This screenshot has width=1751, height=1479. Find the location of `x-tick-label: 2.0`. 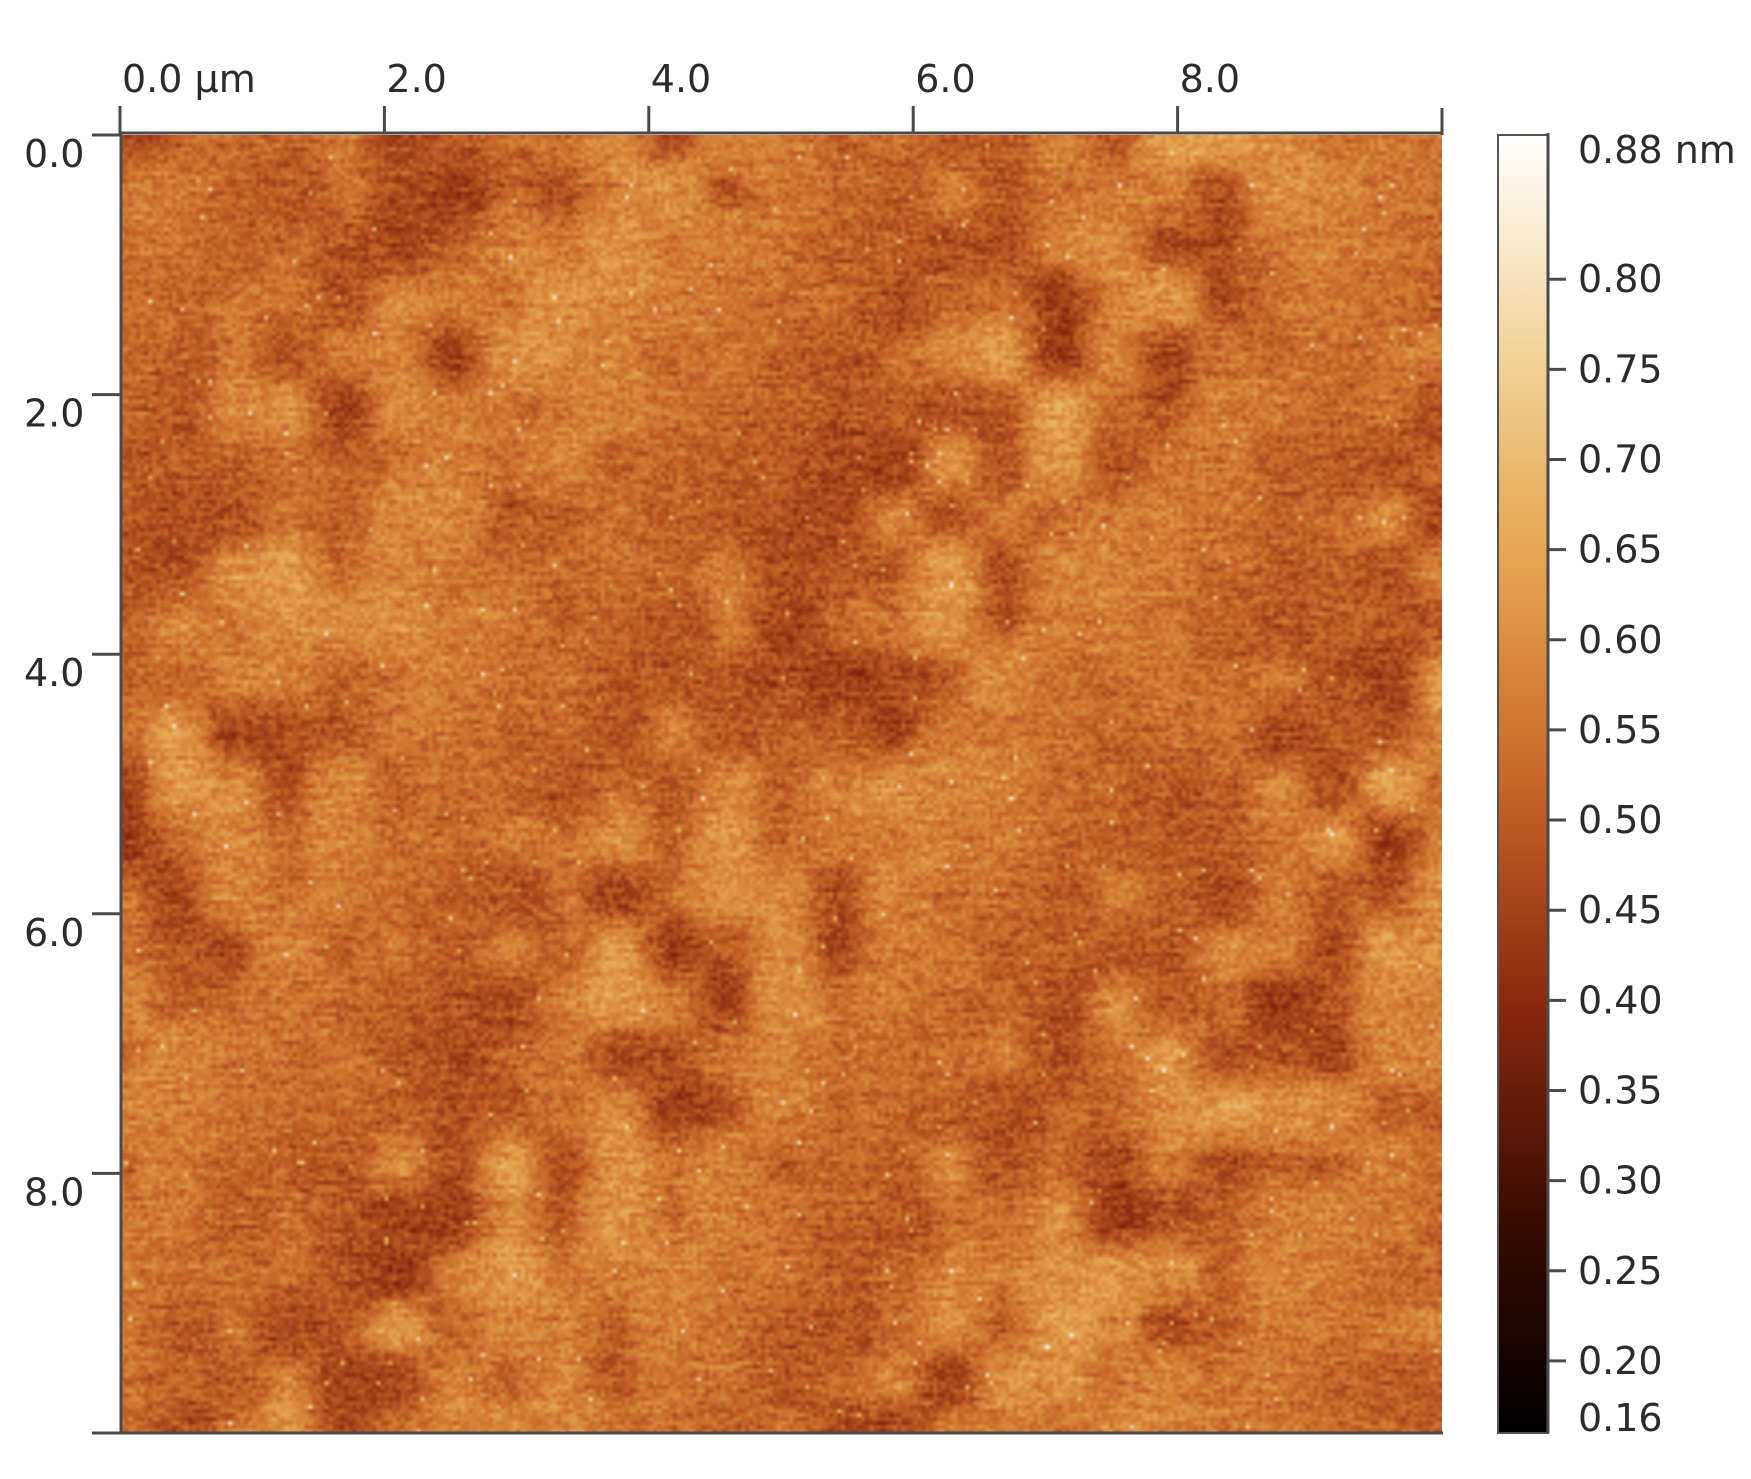

x-tick-label: 2.0 is located at coordinates (416, 79).